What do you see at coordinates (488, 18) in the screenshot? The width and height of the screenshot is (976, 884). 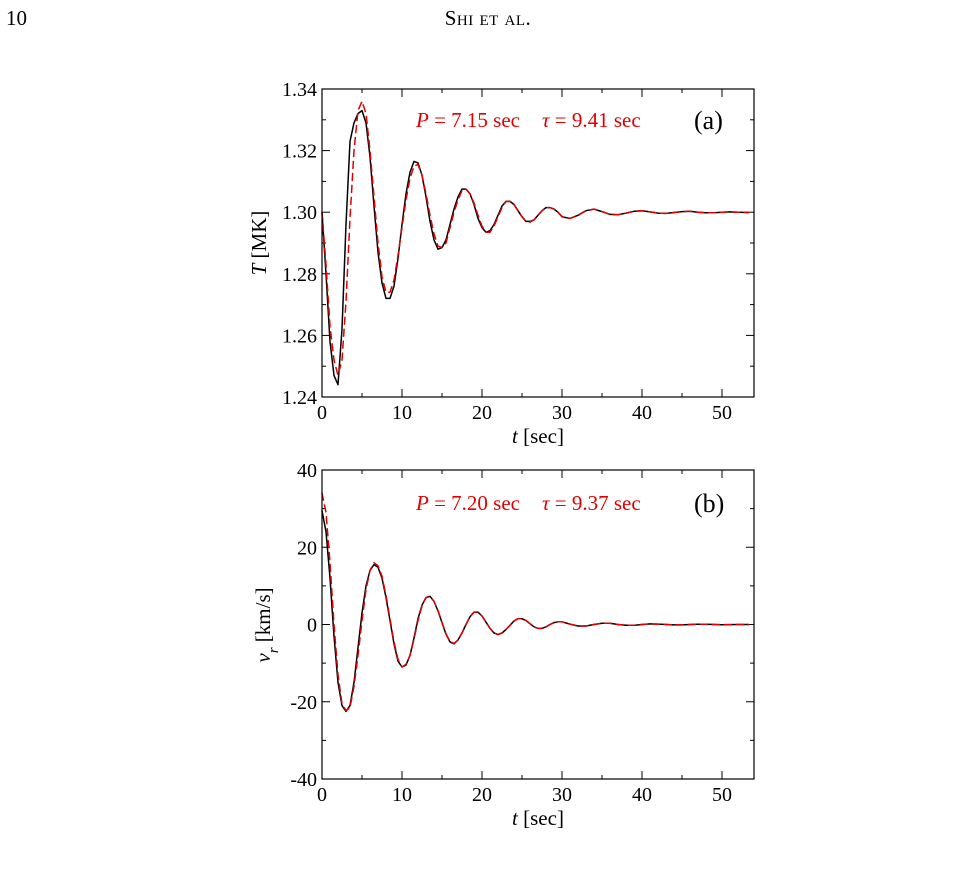 I see `running-head: Shi et al.` at bounding box center [488, 18].